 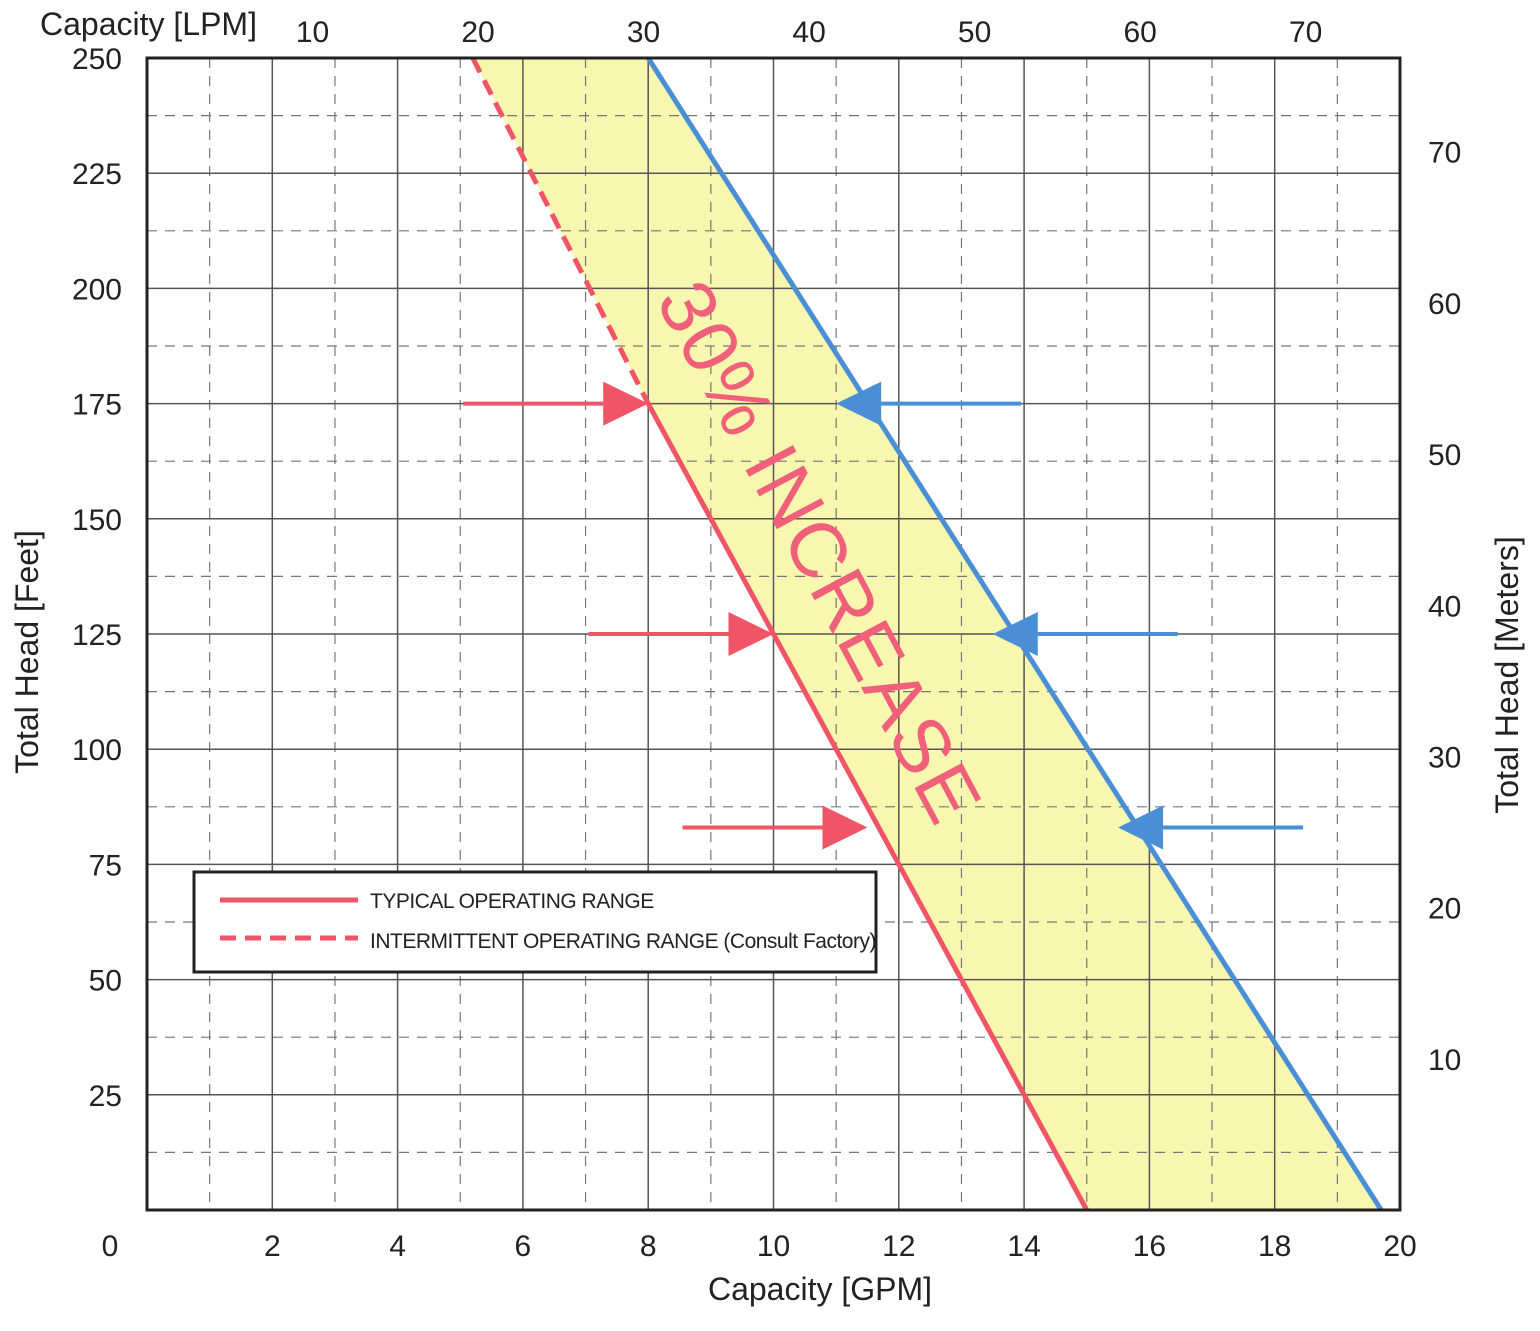 I want to click on y-right-tick-label: 50, so click(x=1444, y=455).